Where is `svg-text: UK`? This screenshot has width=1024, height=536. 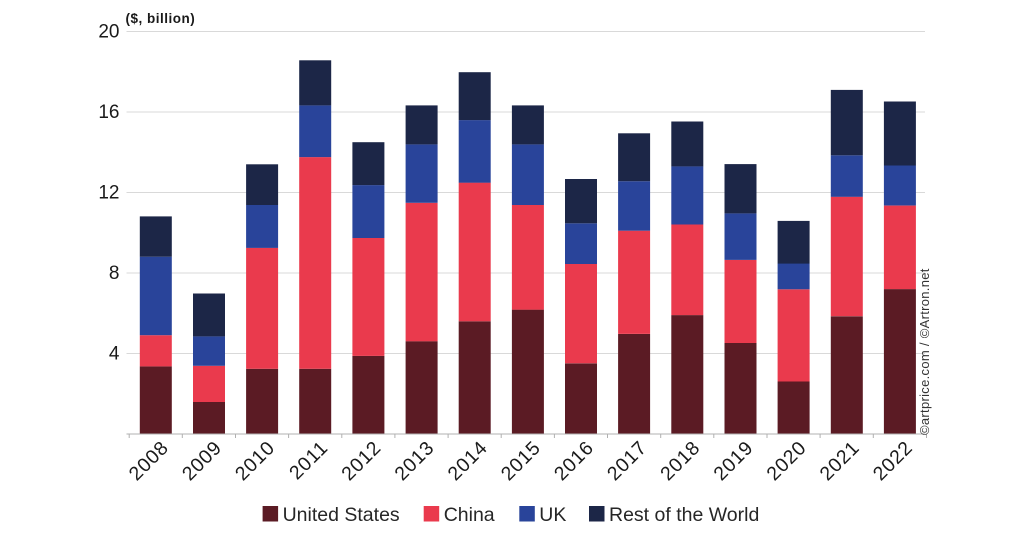 svg-text: UK is located at coordinates (552, 515).